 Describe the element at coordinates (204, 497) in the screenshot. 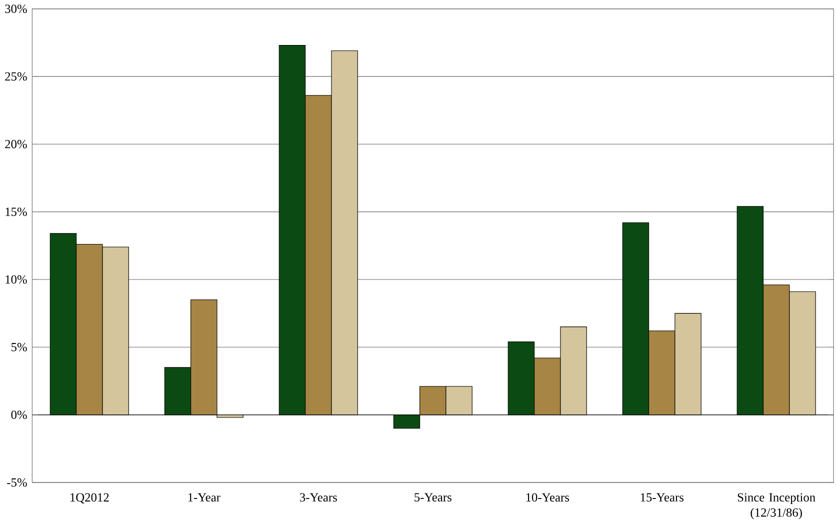

I see `x-tick-label: 1-Year` at that location.